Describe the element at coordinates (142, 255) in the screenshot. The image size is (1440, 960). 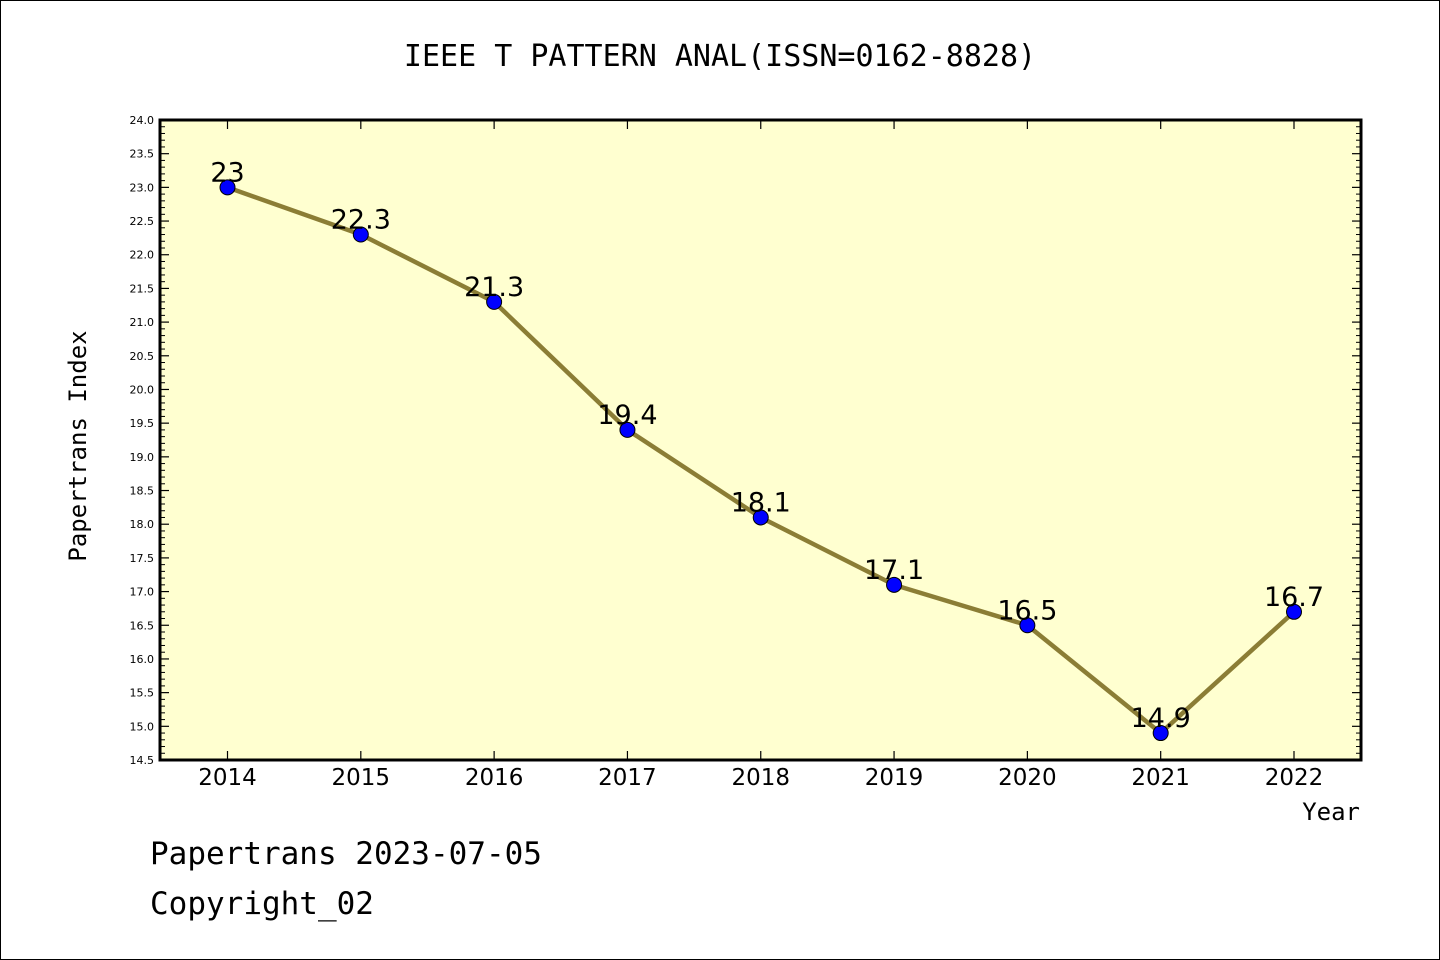
I see `y-tick-label: 22.0` at that location.